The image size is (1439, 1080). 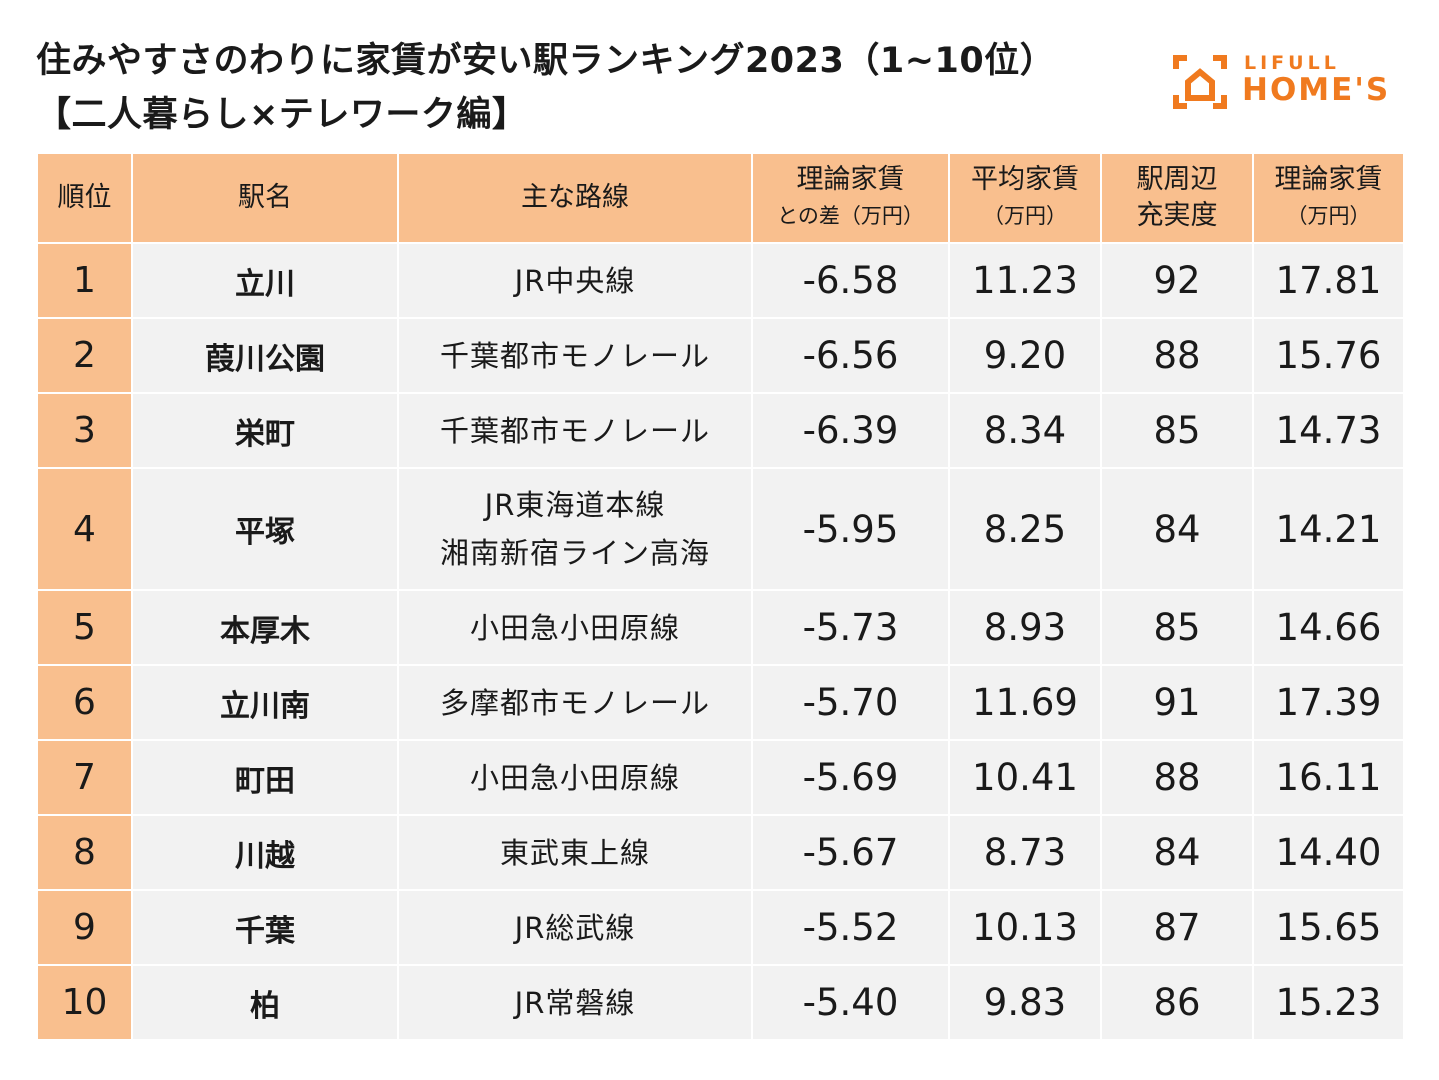 What do you see at coordinates (1328, 430) in the screenshot?
I see `theory-rent-cell: 14.73` at bounding box center [1328, 430].